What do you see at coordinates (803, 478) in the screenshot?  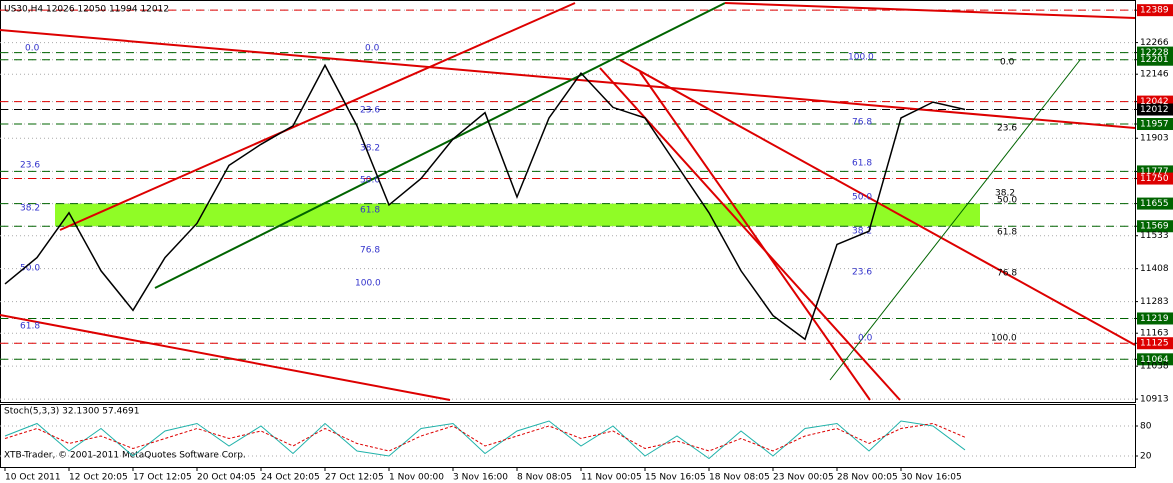 I see `x-tick-label: 23 Nov 00:05` at bounding box center [803, 478].